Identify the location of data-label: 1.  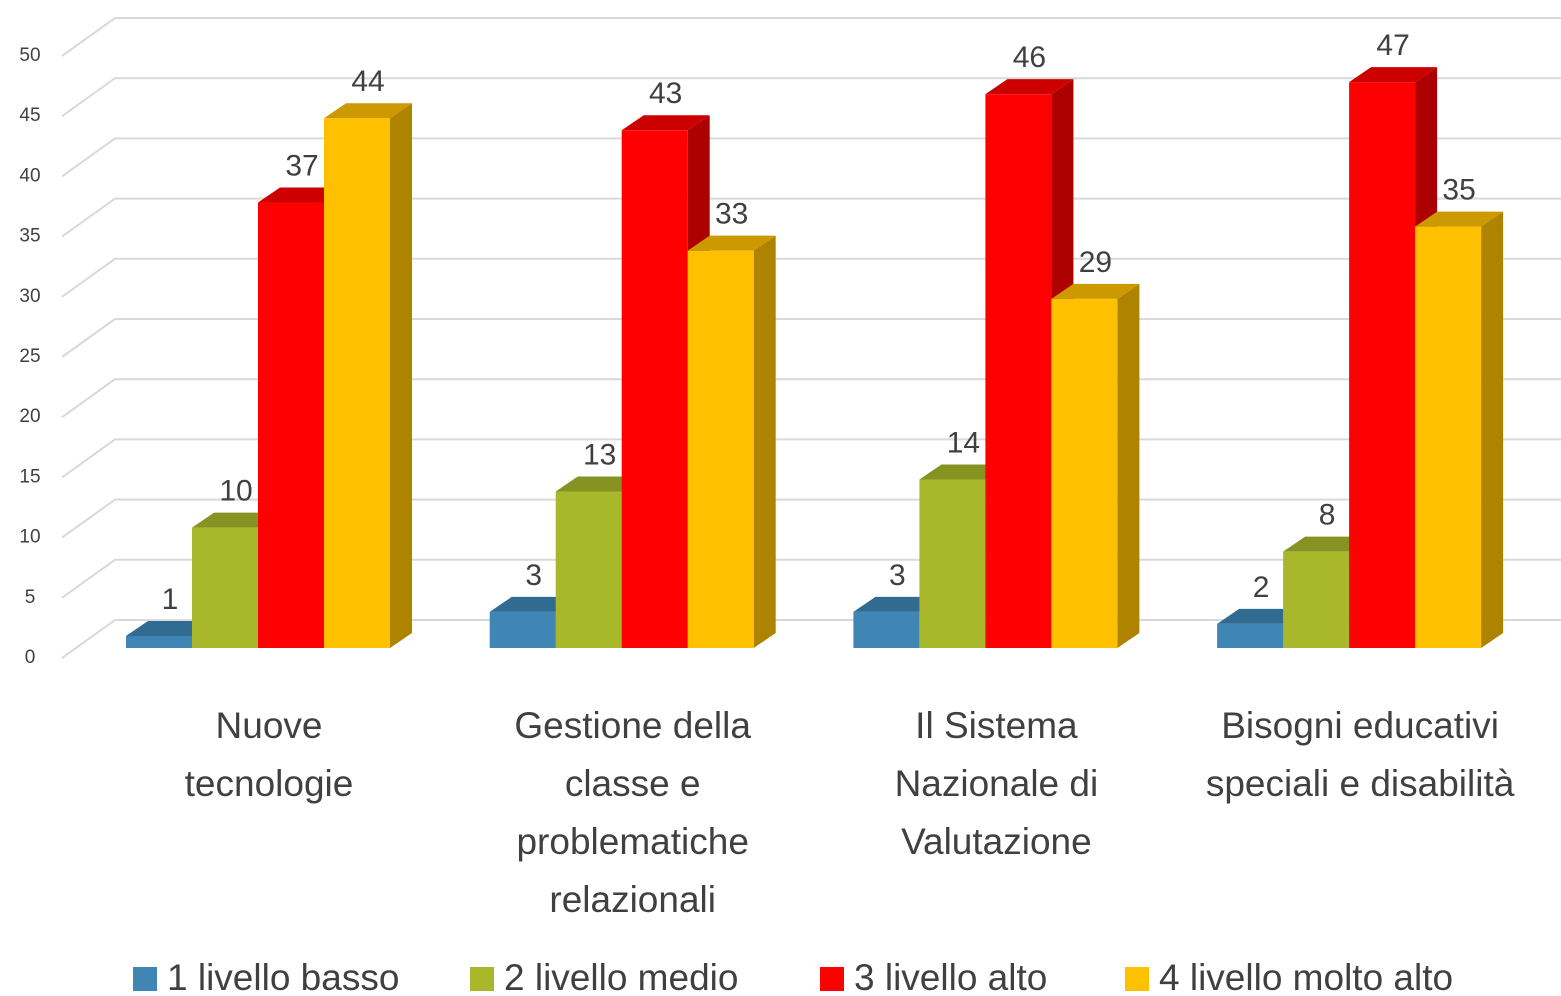
(170, 599).